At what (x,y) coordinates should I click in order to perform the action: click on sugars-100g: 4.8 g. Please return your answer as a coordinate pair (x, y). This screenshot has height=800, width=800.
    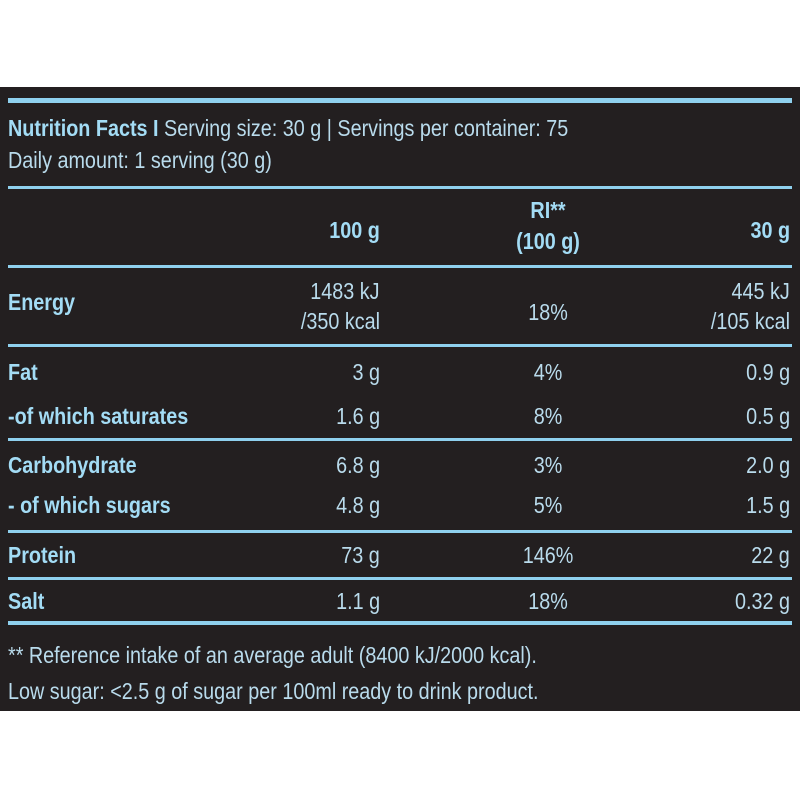
    Looking at the image, I should click on (358, 505).